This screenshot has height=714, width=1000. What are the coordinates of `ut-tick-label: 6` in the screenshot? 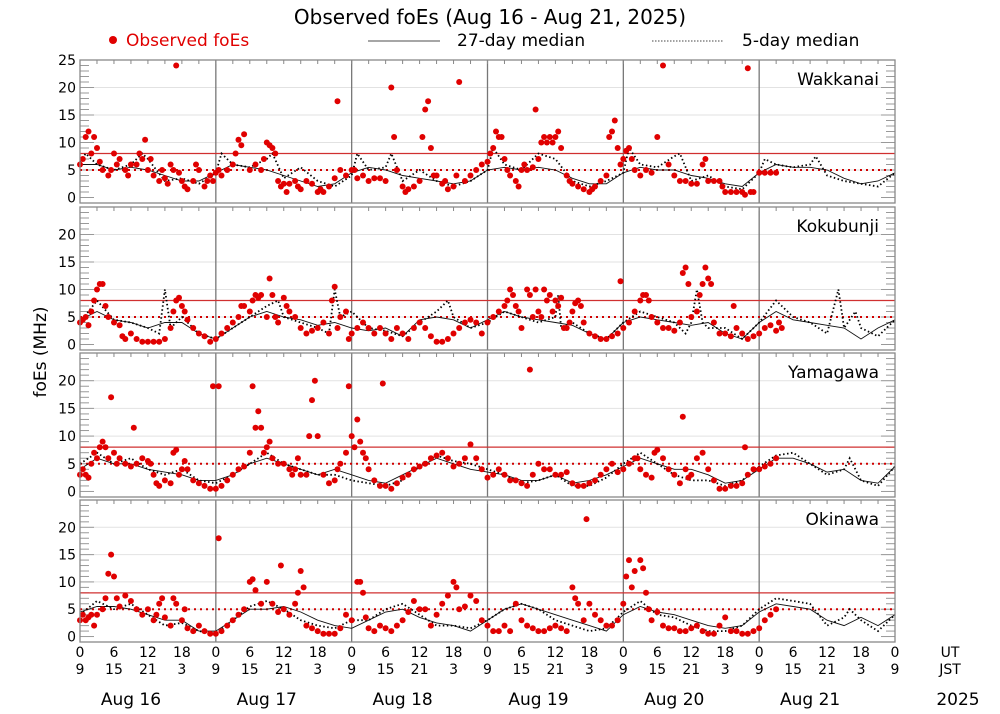 It's located at (793, 653).